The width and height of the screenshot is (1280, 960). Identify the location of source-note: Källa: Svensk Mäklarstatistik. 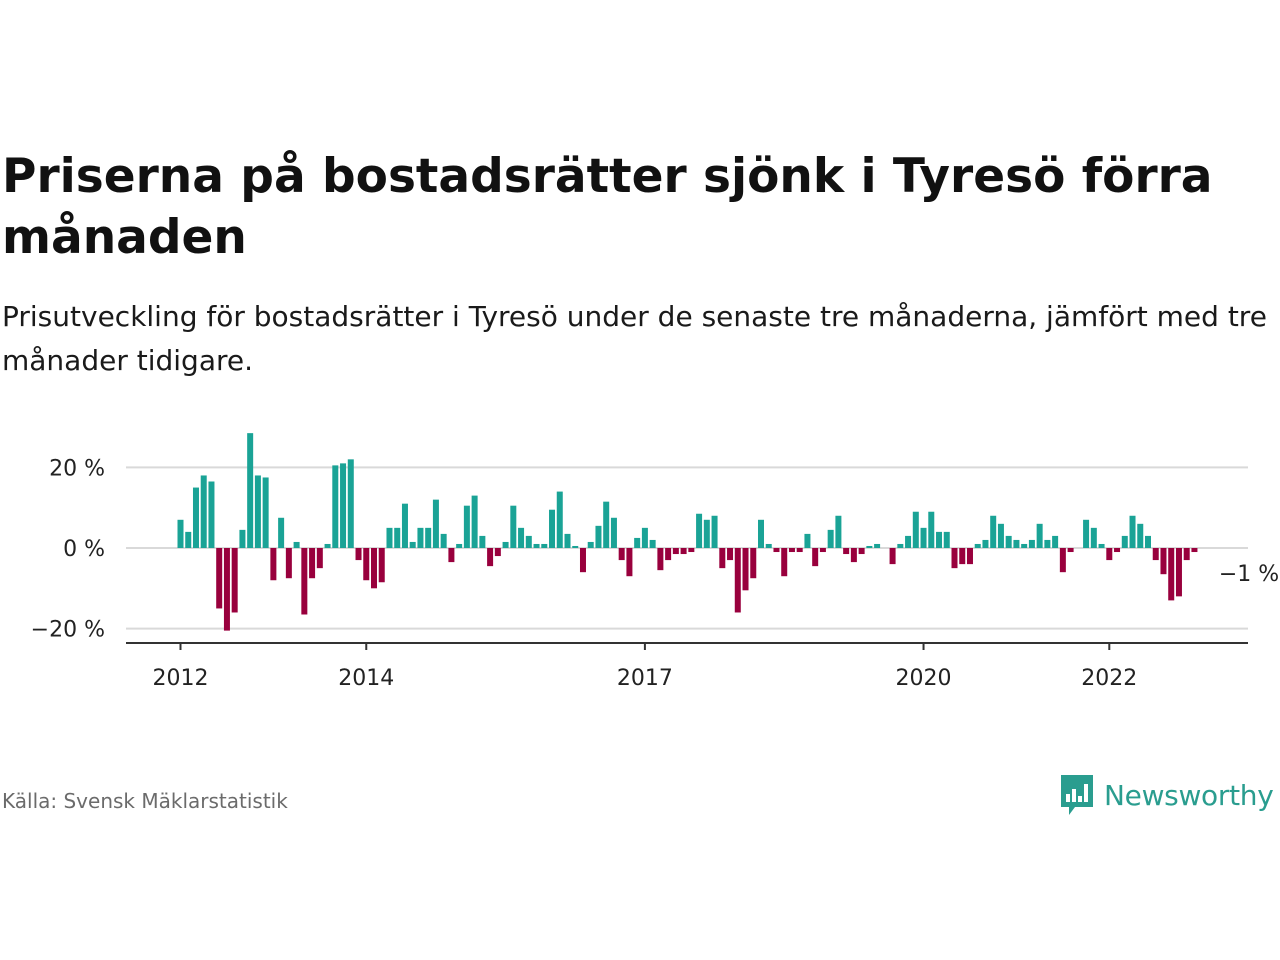
(145, 801).